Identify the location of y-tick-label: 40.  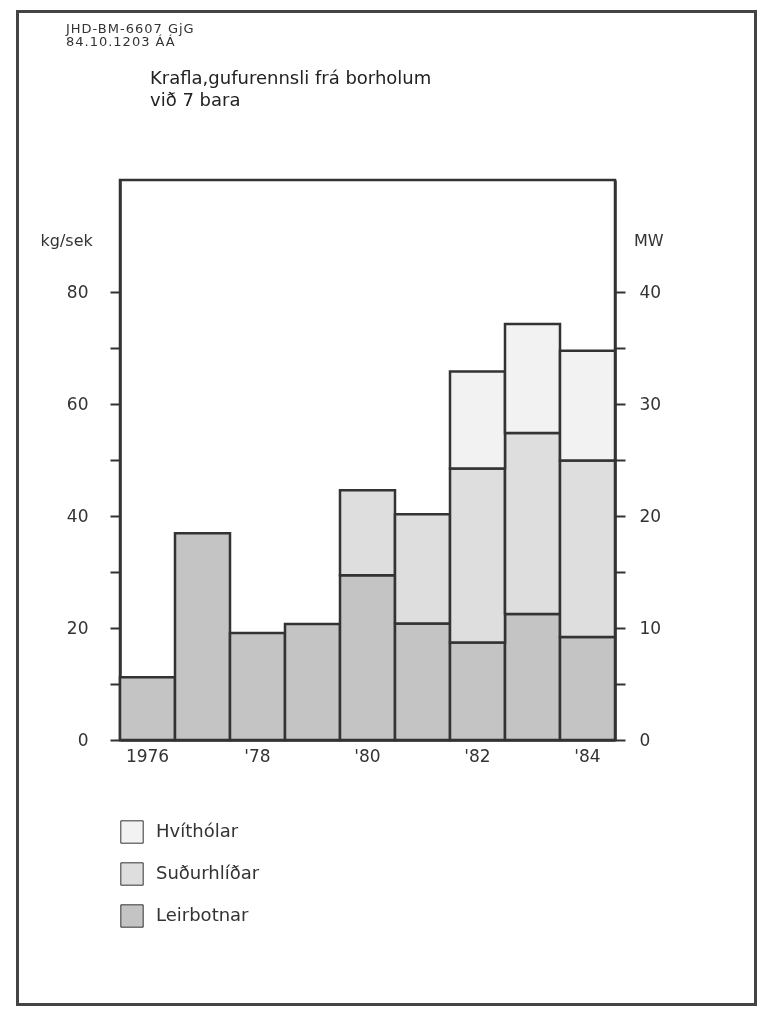
(77, 515).